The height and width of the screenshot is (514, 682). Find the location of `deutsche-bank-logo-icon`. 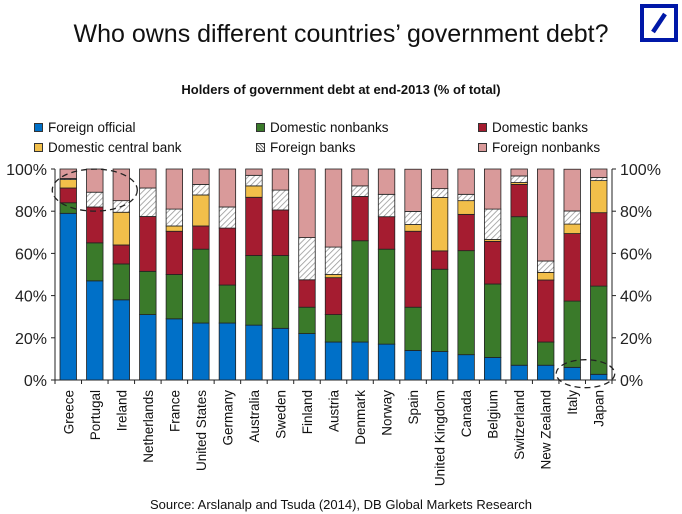

deutsche-bank-logo-icon is located at coordinates (659, 23).